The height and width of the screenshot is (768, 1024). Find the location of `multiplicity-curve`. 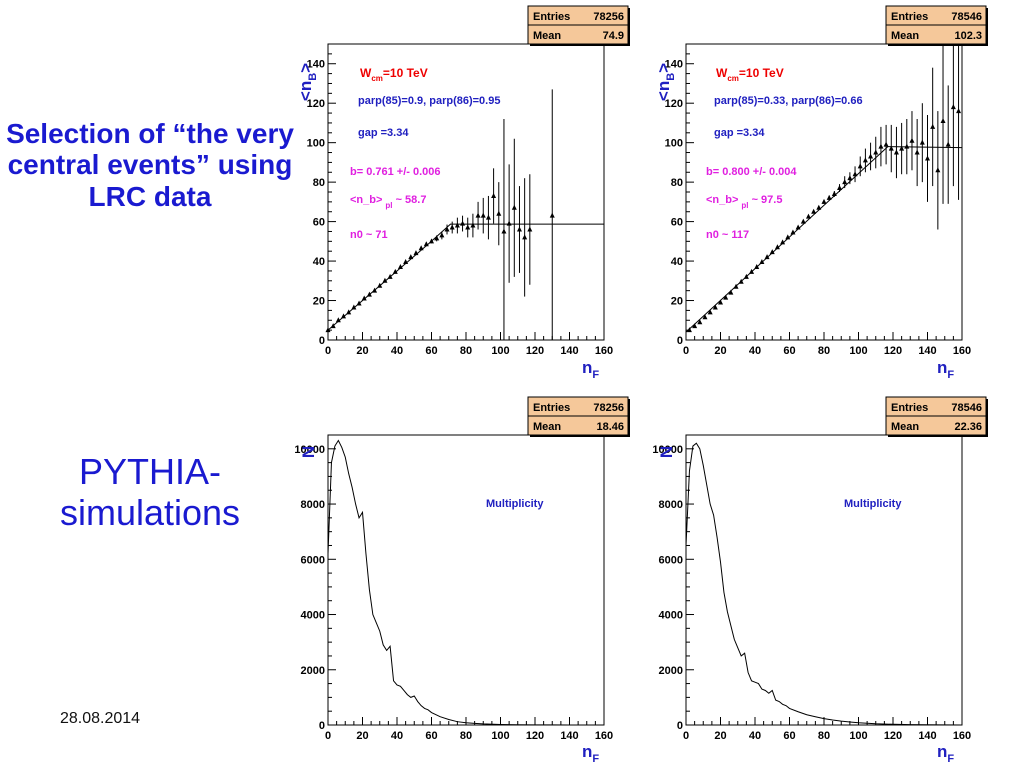

multiplicity-curve is located at coordinates (466, 582).